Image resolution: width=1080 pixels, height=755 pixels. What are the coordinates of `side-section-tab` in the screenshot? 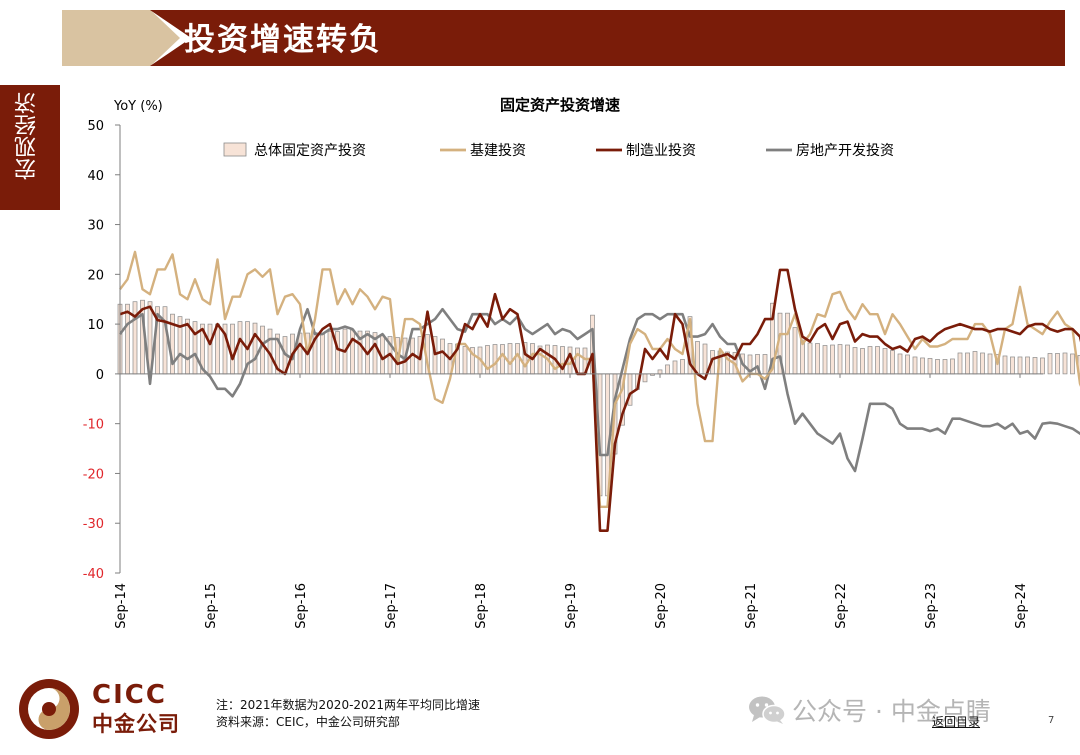 It's located at (30, 147).